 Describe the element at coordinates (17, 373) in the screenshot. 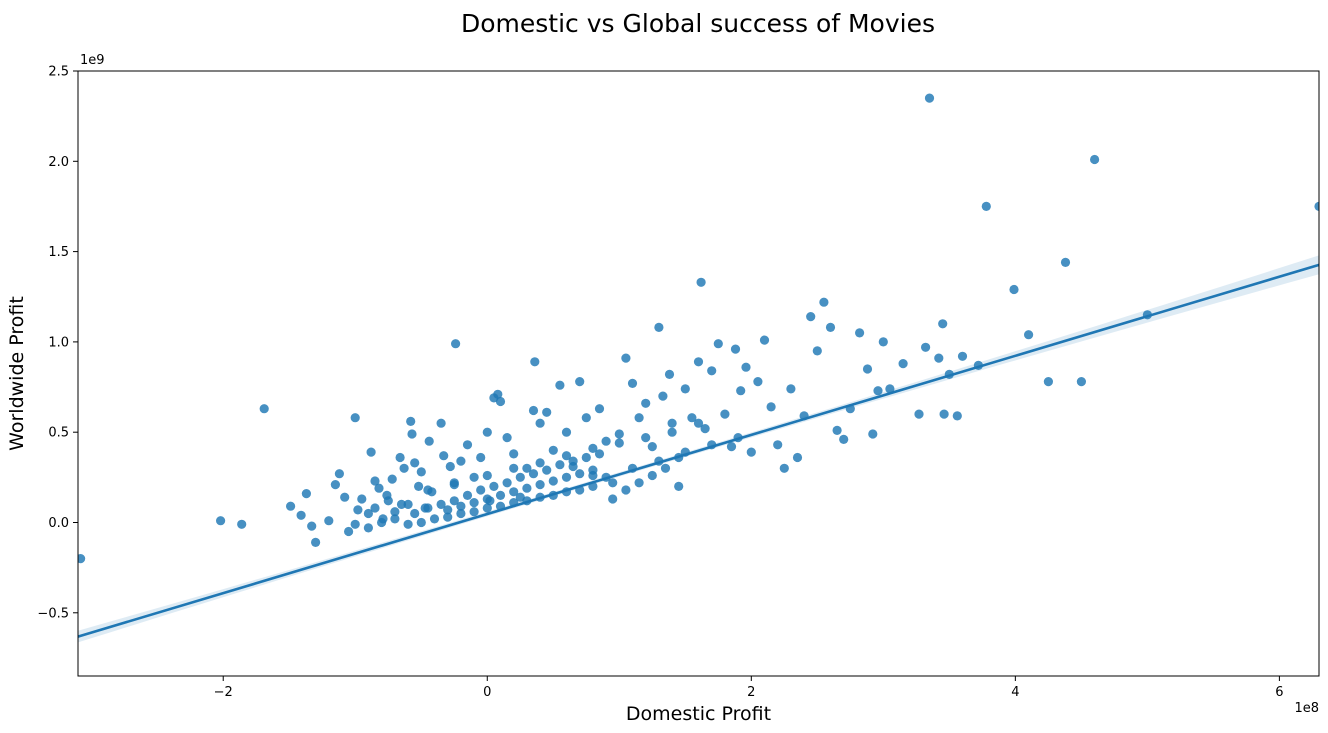

I see `y-axis-label: Worldwide Profit` at that location.